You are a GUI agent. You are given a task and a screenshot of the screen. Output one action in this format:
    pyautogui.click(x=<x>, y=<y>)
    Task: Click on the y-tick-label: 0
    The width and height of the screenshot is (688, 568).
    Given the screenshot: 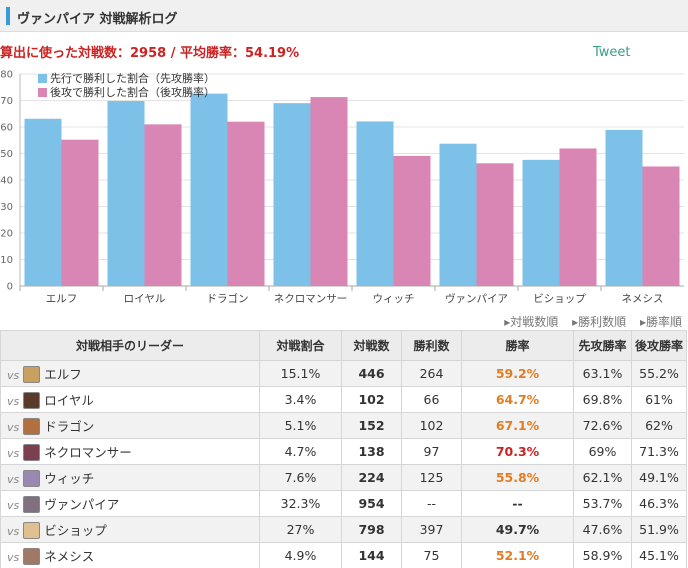 What is the action you would take?
    pyautogui.click(x=10, y=287)
    